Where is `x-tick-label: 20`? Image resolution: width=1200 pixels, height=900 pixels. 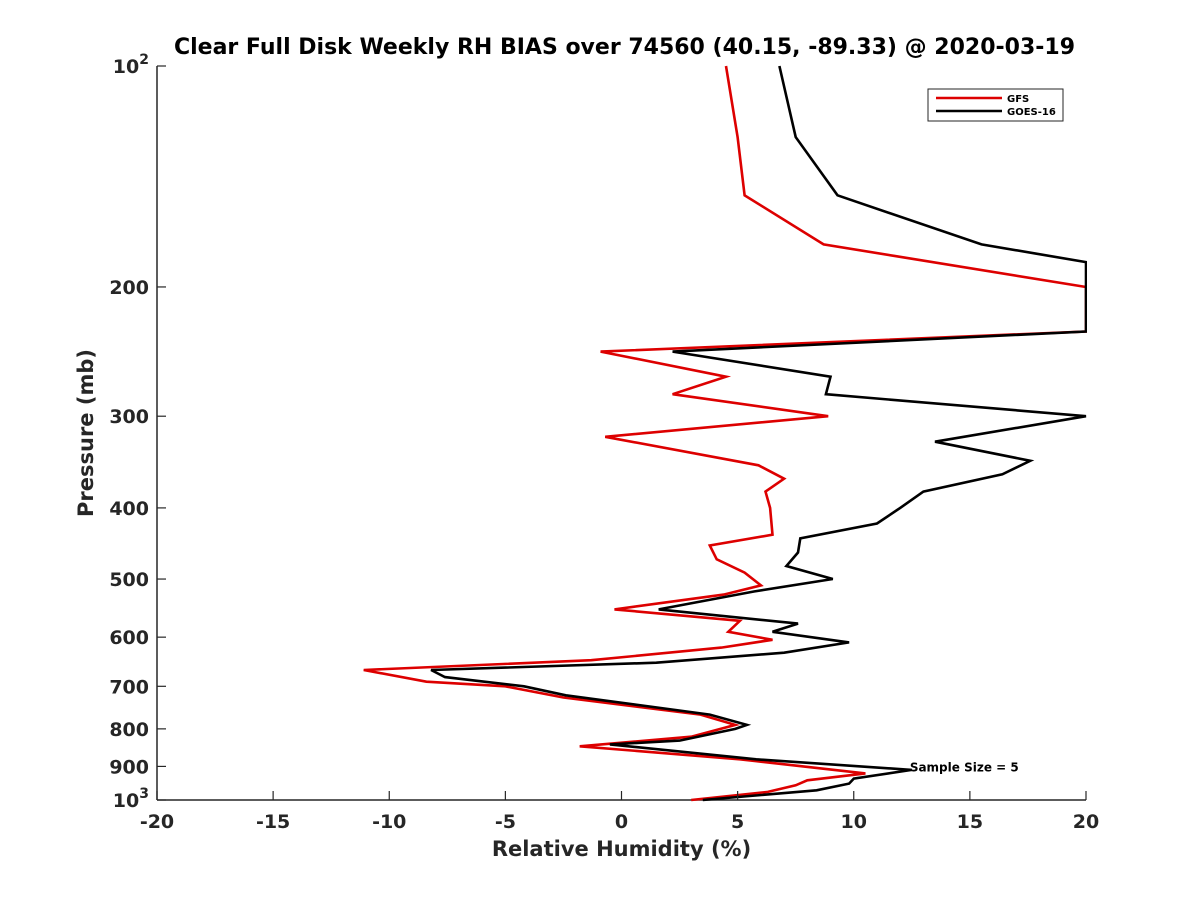 x-tick-label: 20 is located at coordinates (1086, 822).